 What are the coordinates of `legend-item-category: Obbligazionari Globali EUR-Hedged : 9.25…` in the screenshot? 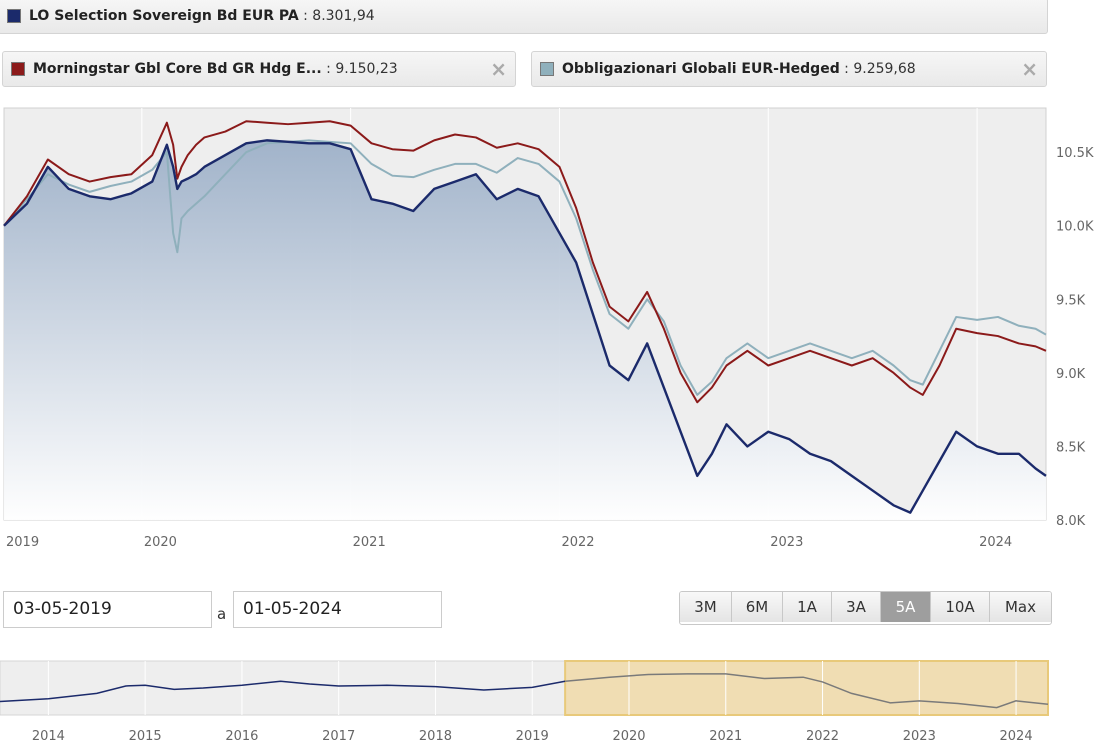 It's located at (789, 69).